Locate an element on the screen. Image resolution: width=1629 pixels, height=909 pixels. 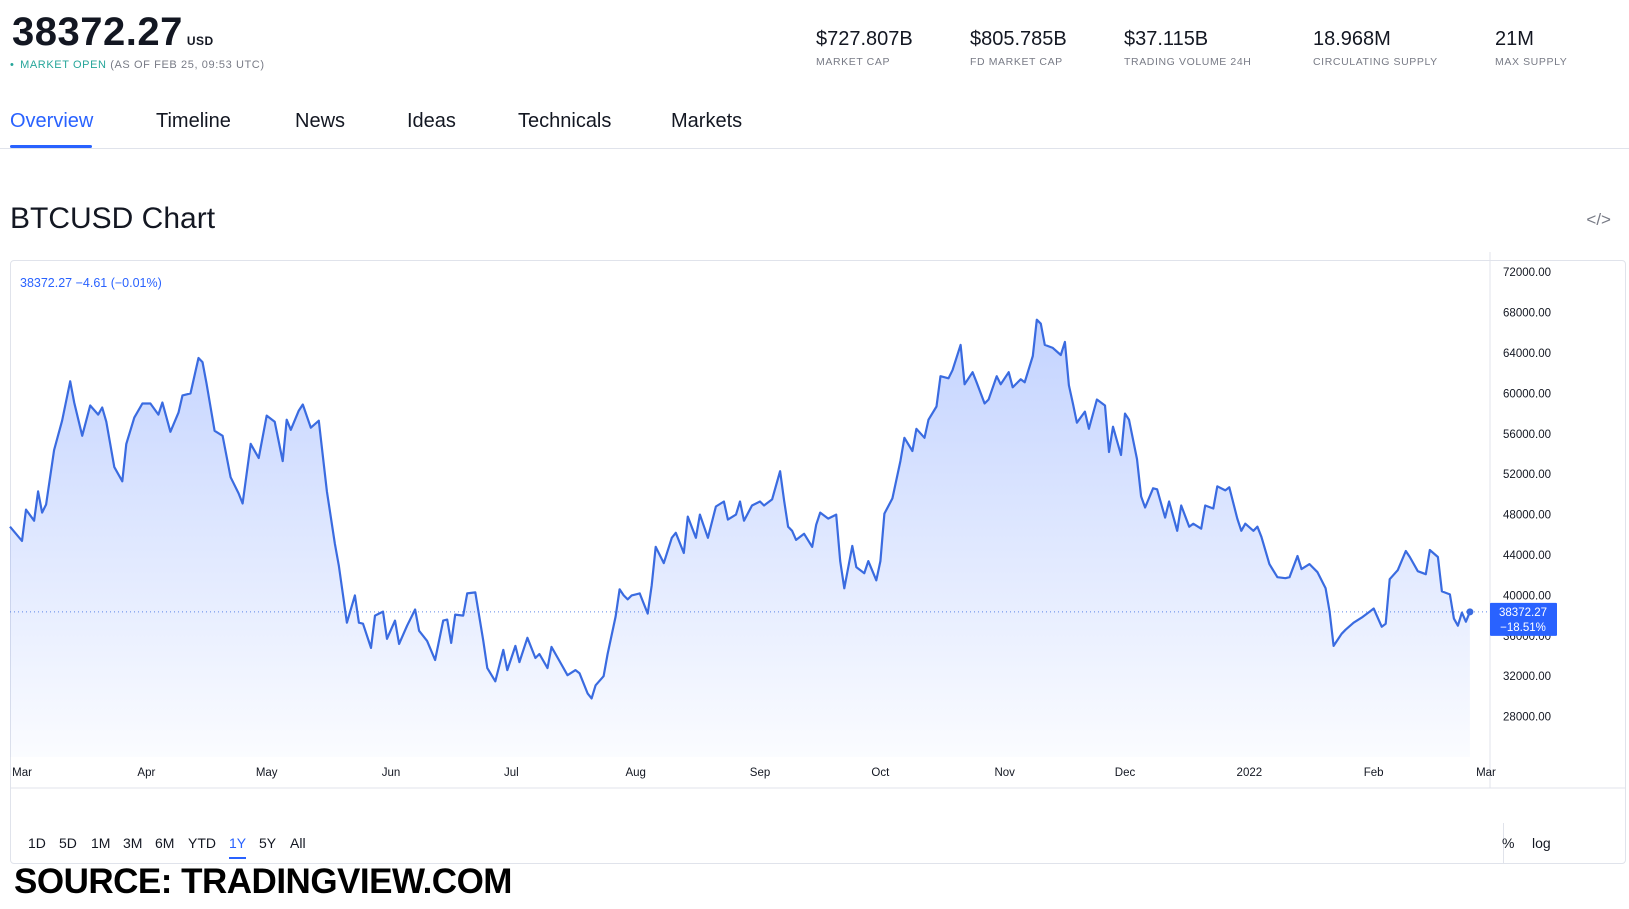
range-divider is located at coordinates (1503, 843).